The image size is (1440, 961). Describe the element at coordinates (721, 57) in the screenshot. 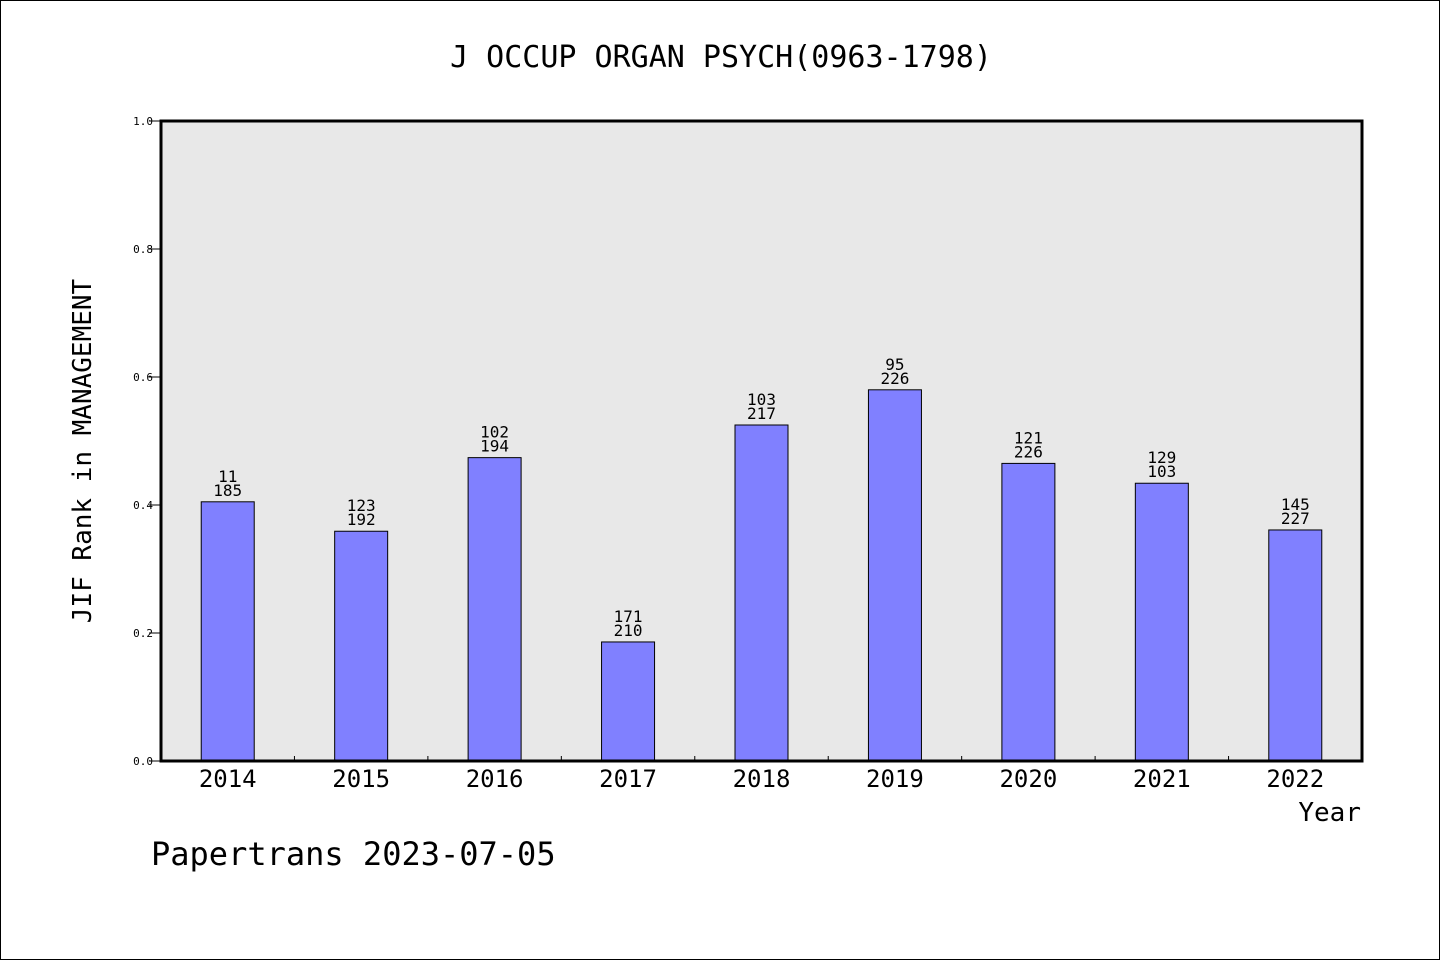

I see `chart-title: J OCCUP ORGAN PSYCH(0963-1798)` at that location.